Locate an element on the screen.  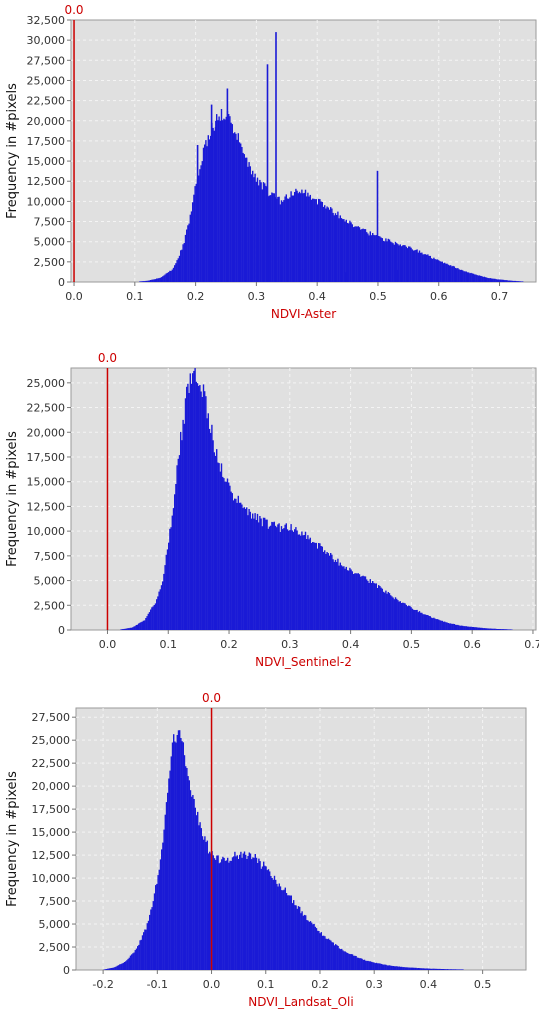
y-axis-title: Frequency in #pixels is located at coordinates (12, 499).